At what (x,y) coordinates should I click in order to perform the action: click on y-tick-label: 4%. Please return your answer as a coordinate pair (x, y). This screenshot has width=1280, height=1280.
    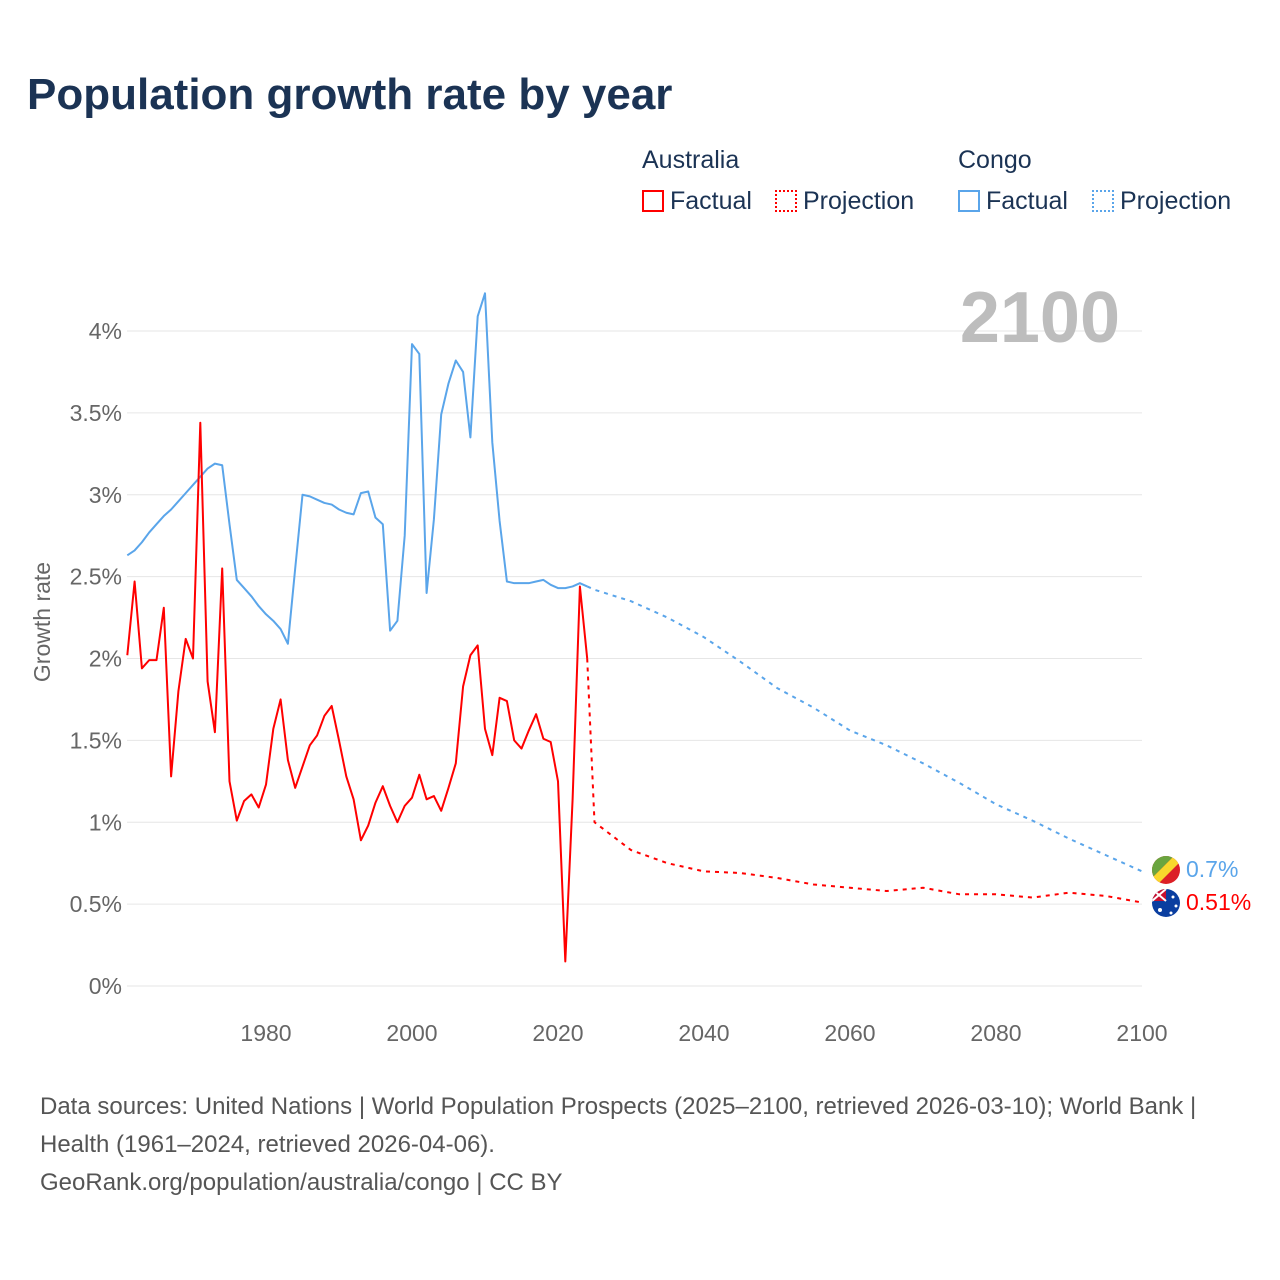
    Looking at the image, I should click on (105, 331).